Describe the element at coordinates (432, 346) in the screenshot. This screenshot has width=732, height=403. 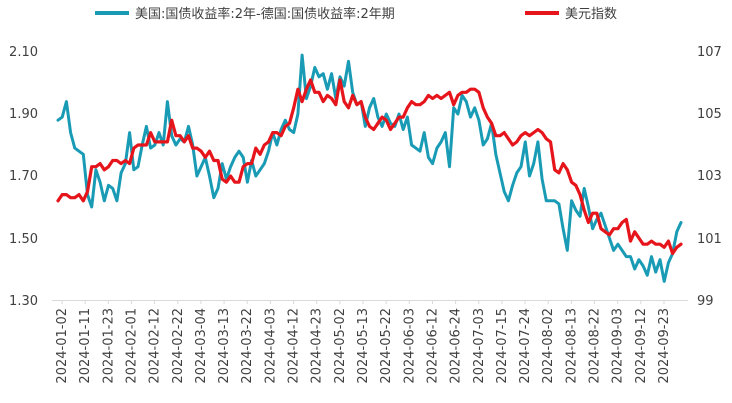
I see `x-tick-label: 2024-06-12` at that location.